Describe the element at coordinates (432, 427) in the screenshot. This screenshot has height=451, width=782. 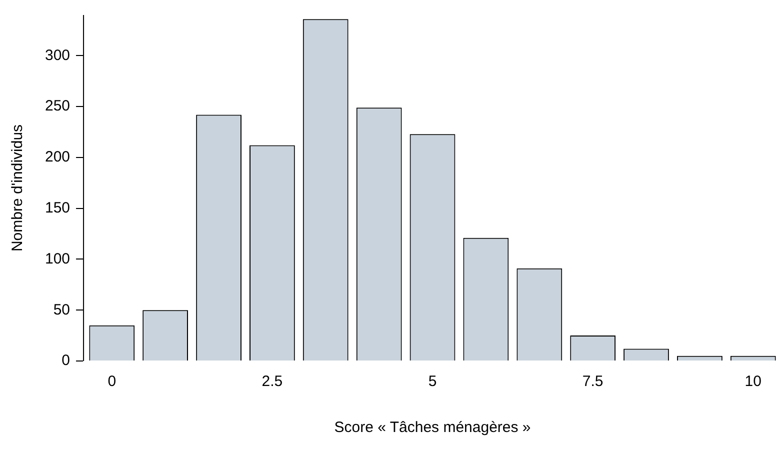
I see `x-axis-title: Score « Tâches ménagères »` at that location.